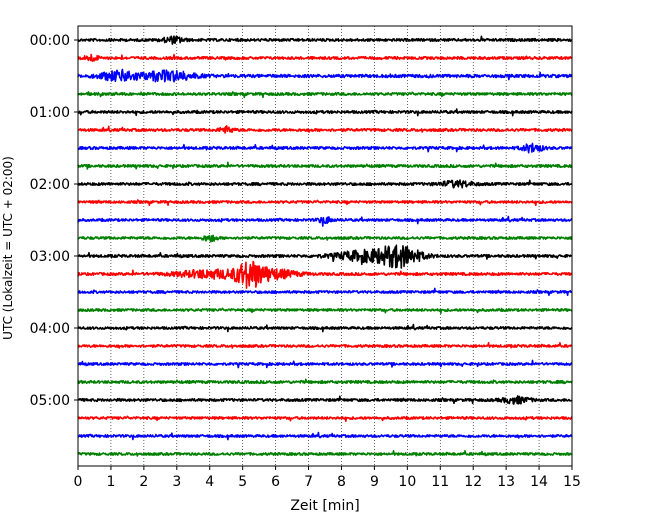  What do you see at coordinates (143, 482) in the screenshot?
I see `x-tick-label: 2` at bounding box center [143, 482].